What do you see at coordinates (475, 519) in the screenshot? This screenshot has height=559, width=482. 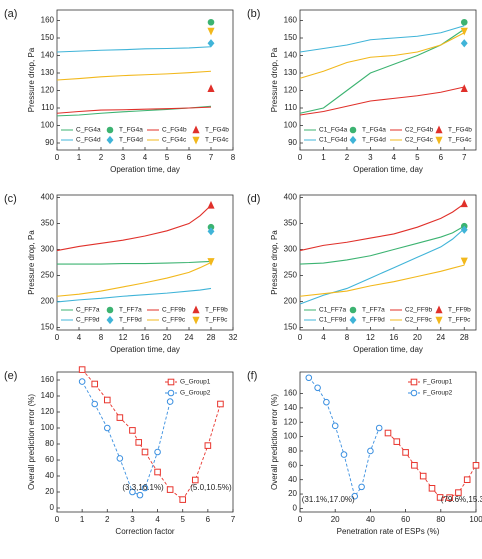 I see `x-tick-label: 100` at bounding box center [475, 519].